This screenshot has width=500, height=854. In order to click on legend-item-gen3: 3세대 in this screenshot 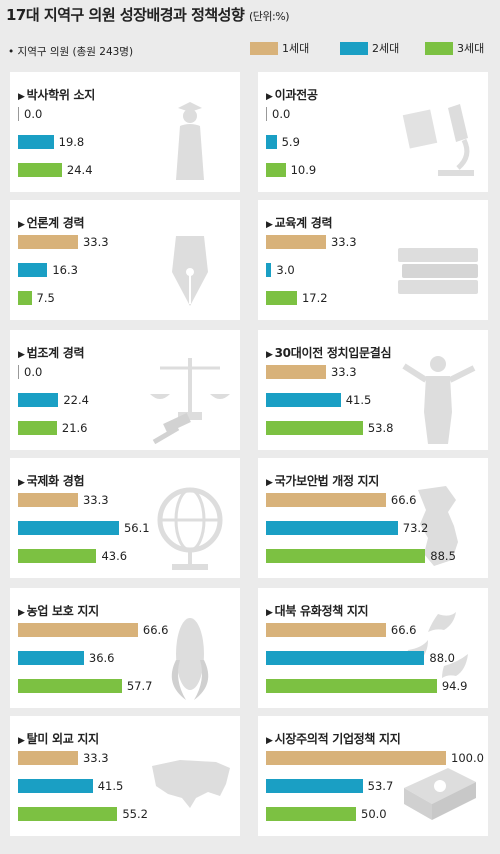, I will do `click(454, 48)`.